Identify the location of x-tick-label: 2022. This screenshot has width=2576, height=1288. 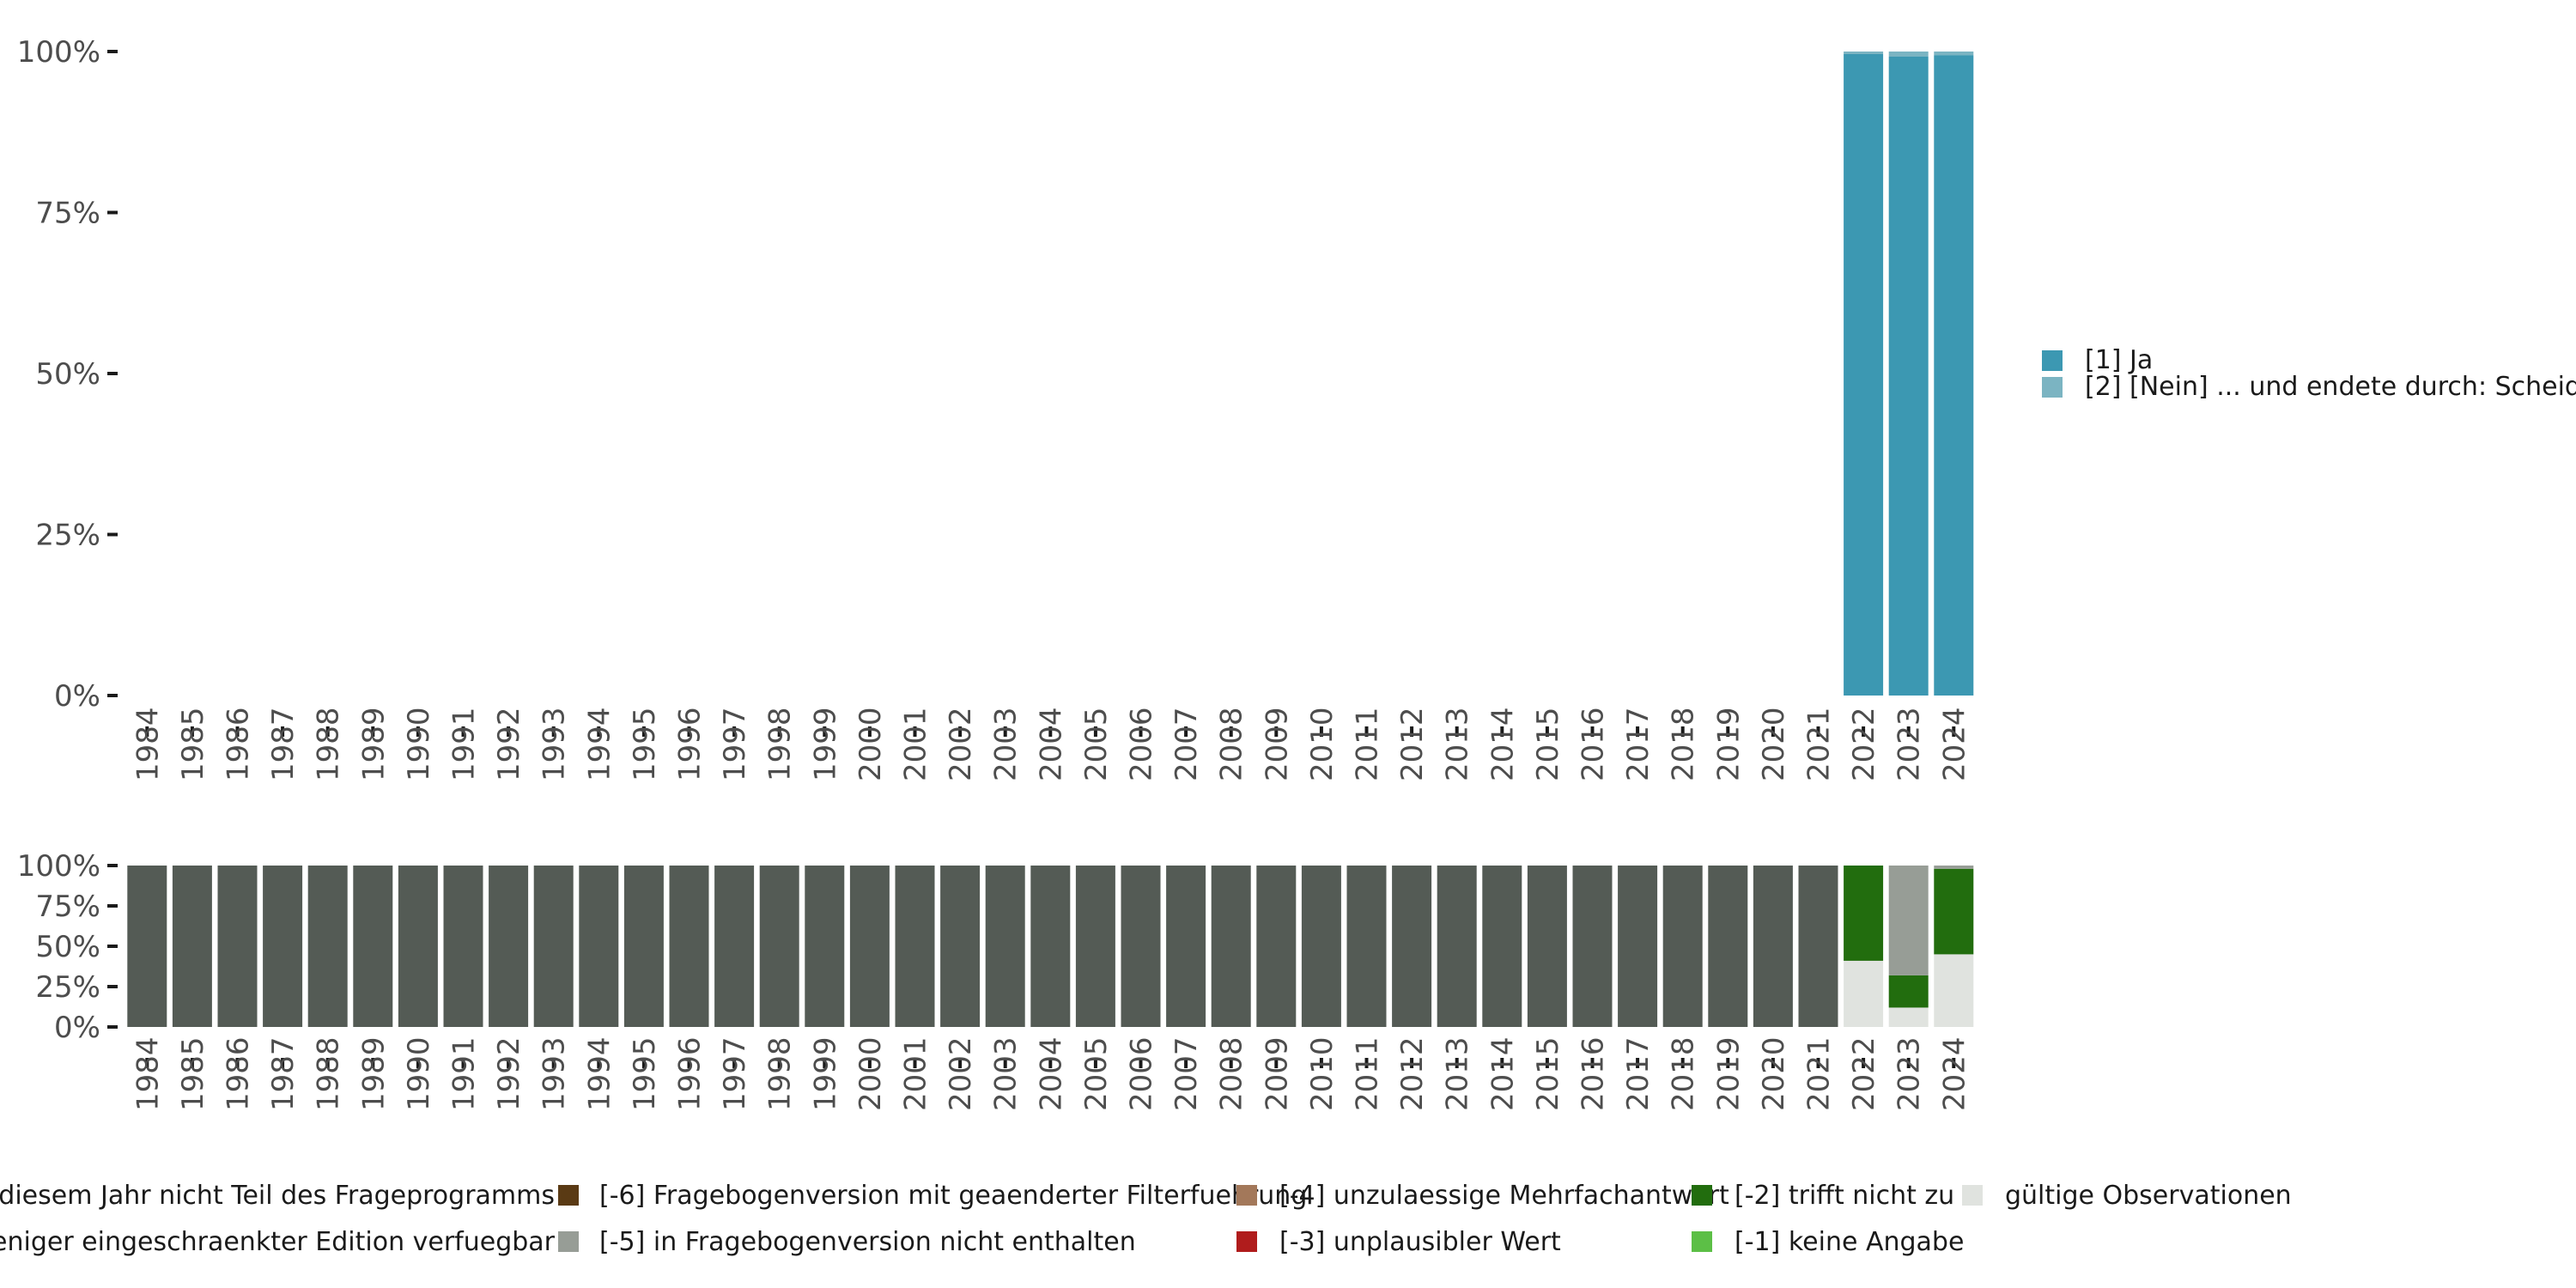
(1864, 1074).